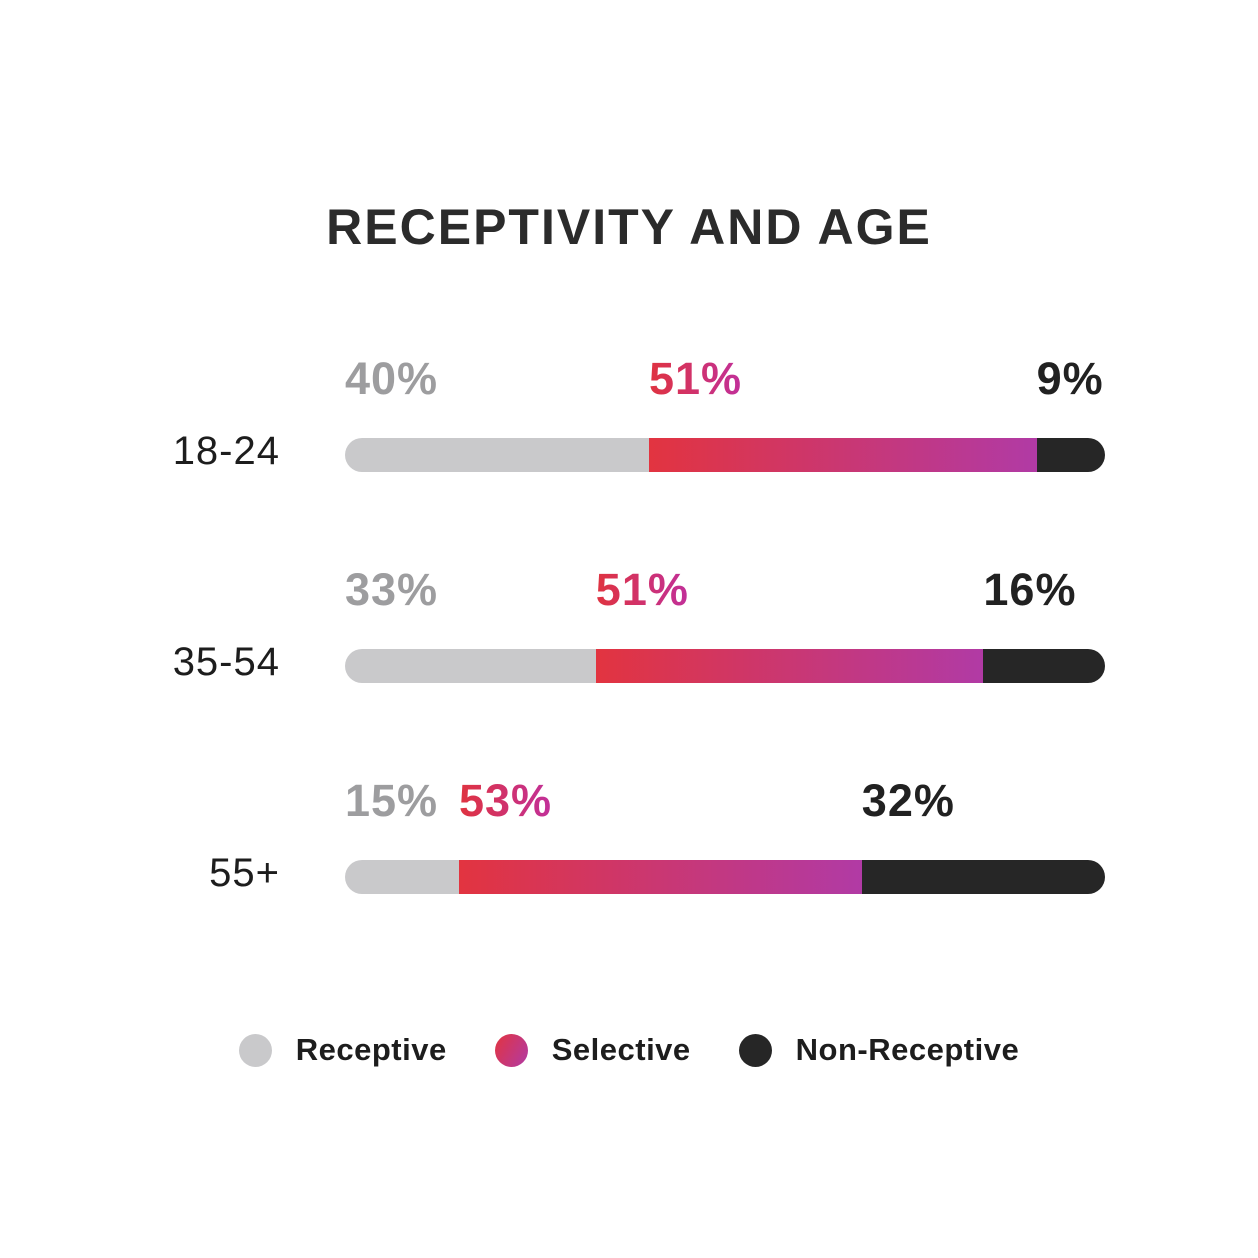 Image resolution: width=1258 pixels, height=1258 pixels. I want to click on value-label-receptive: 40%, so click(392, 378).